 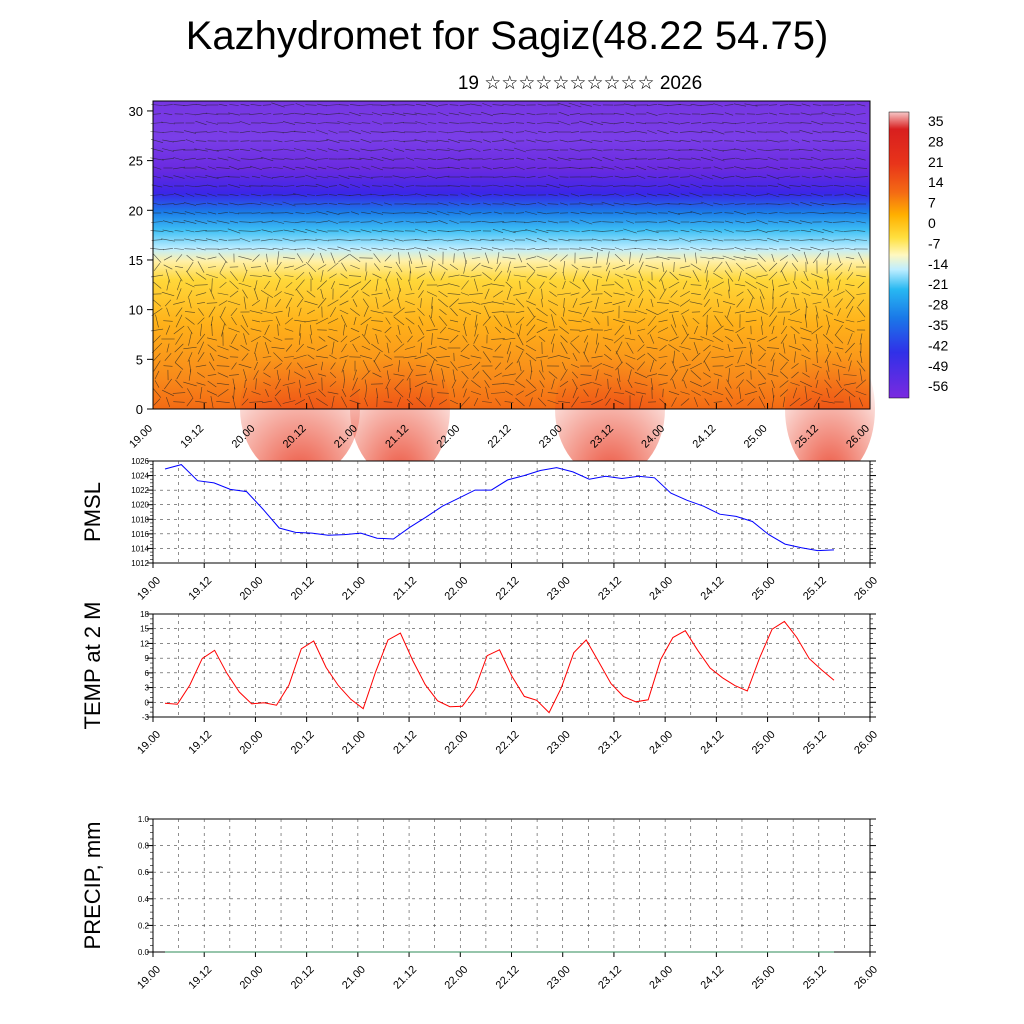 I want to click on colorbar-label: 21, so click(x=936, y=162).